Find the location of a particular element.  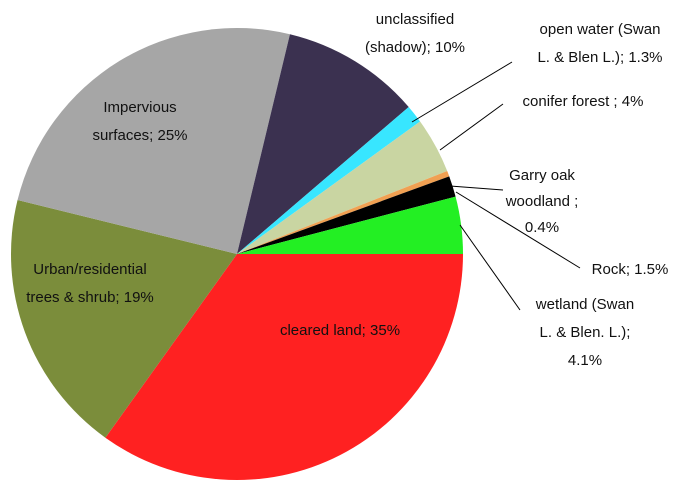

data-label: open water (Swan is located at coordinates (600, 29).